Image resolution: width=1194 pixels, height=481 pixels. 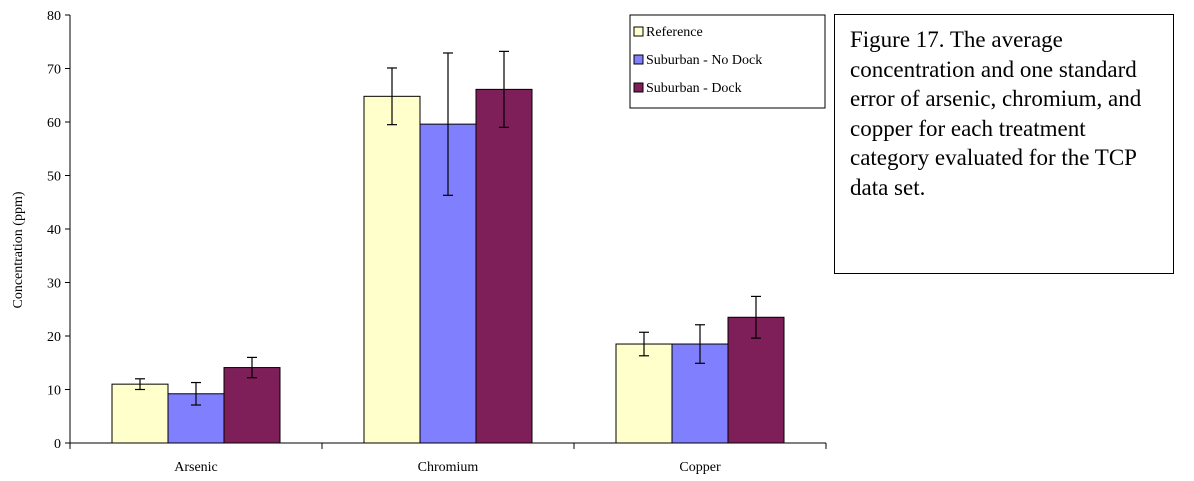 What do you see at coordinates (54, 391) in the screenshot?
I see `y-tick-label: 10` at bounding box center [54, 391].